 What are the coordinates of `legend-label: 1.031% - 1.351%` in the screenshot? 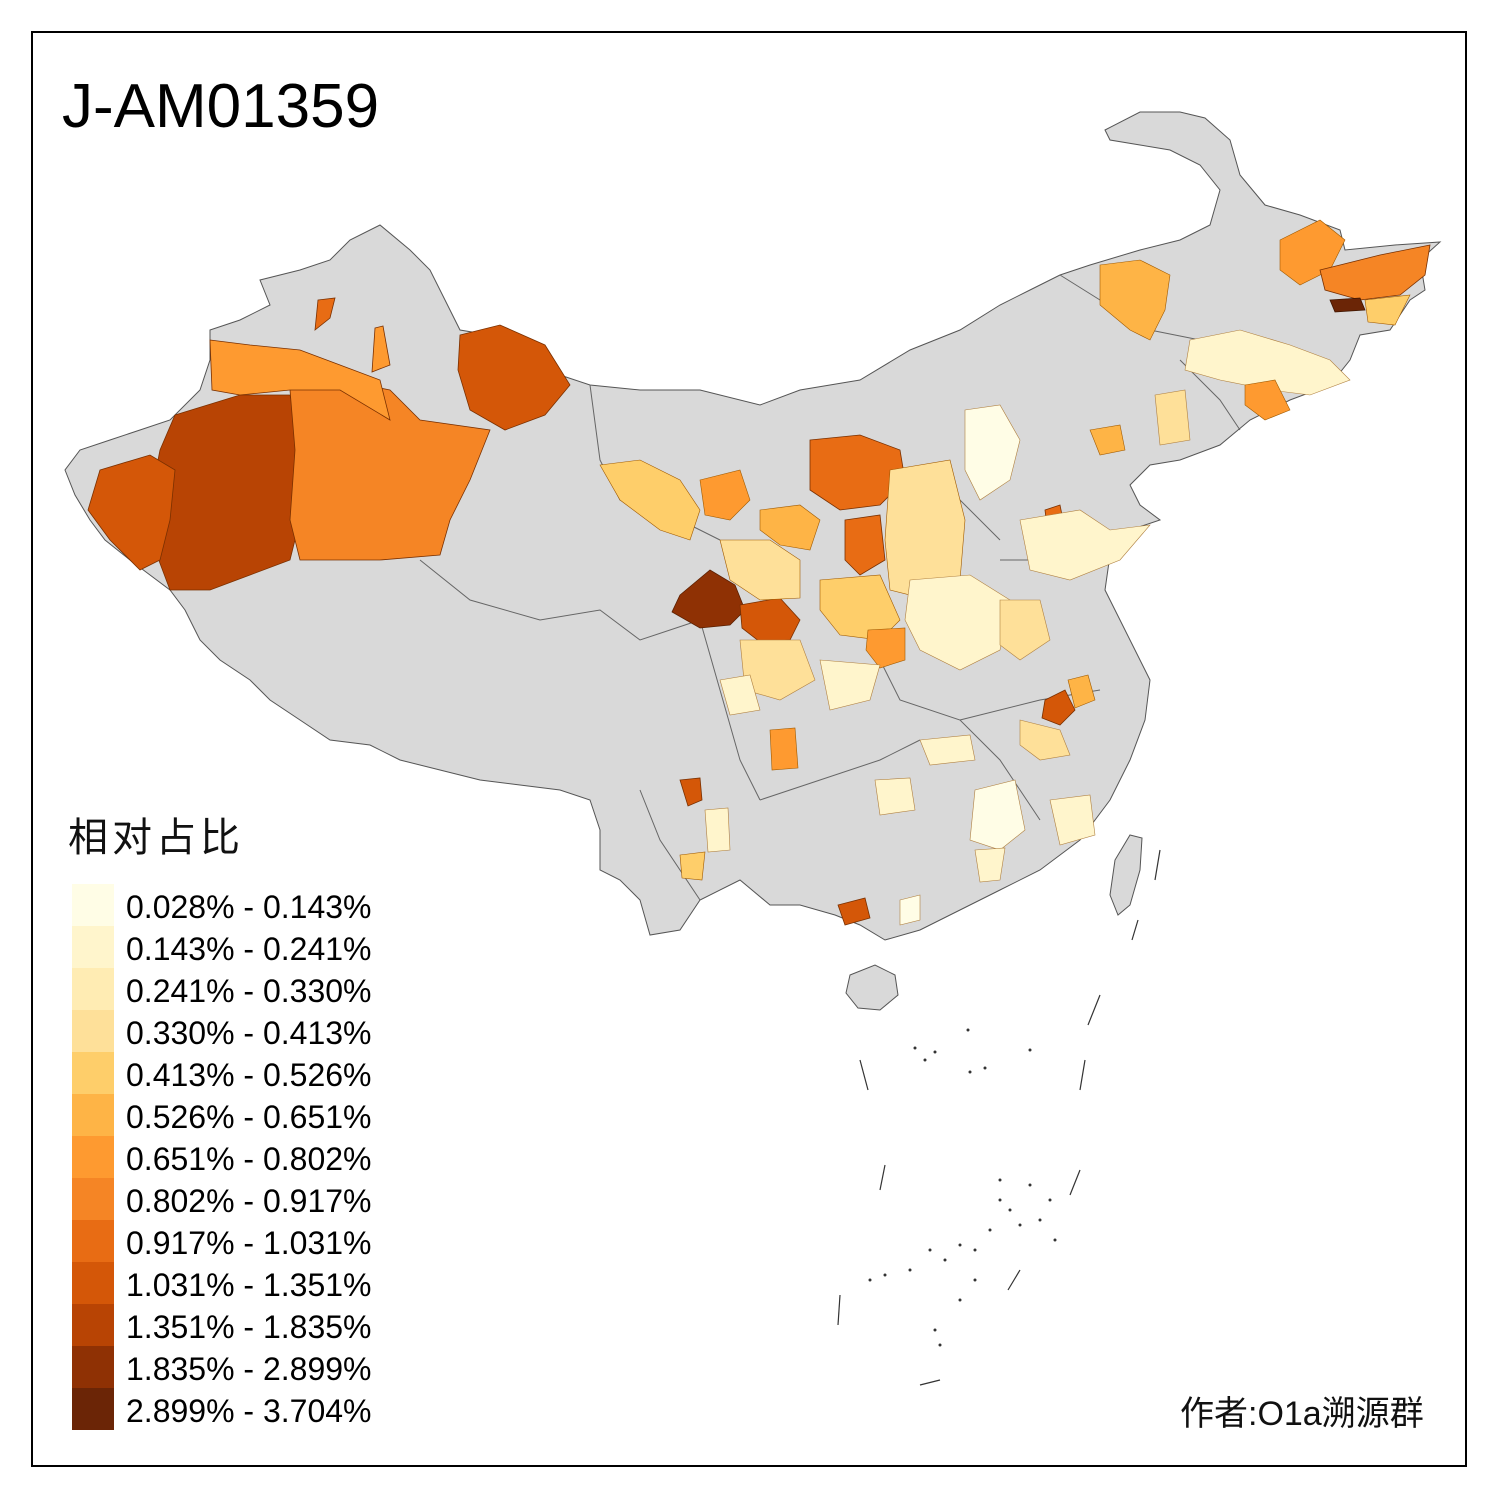 It's located at (249, 1285).